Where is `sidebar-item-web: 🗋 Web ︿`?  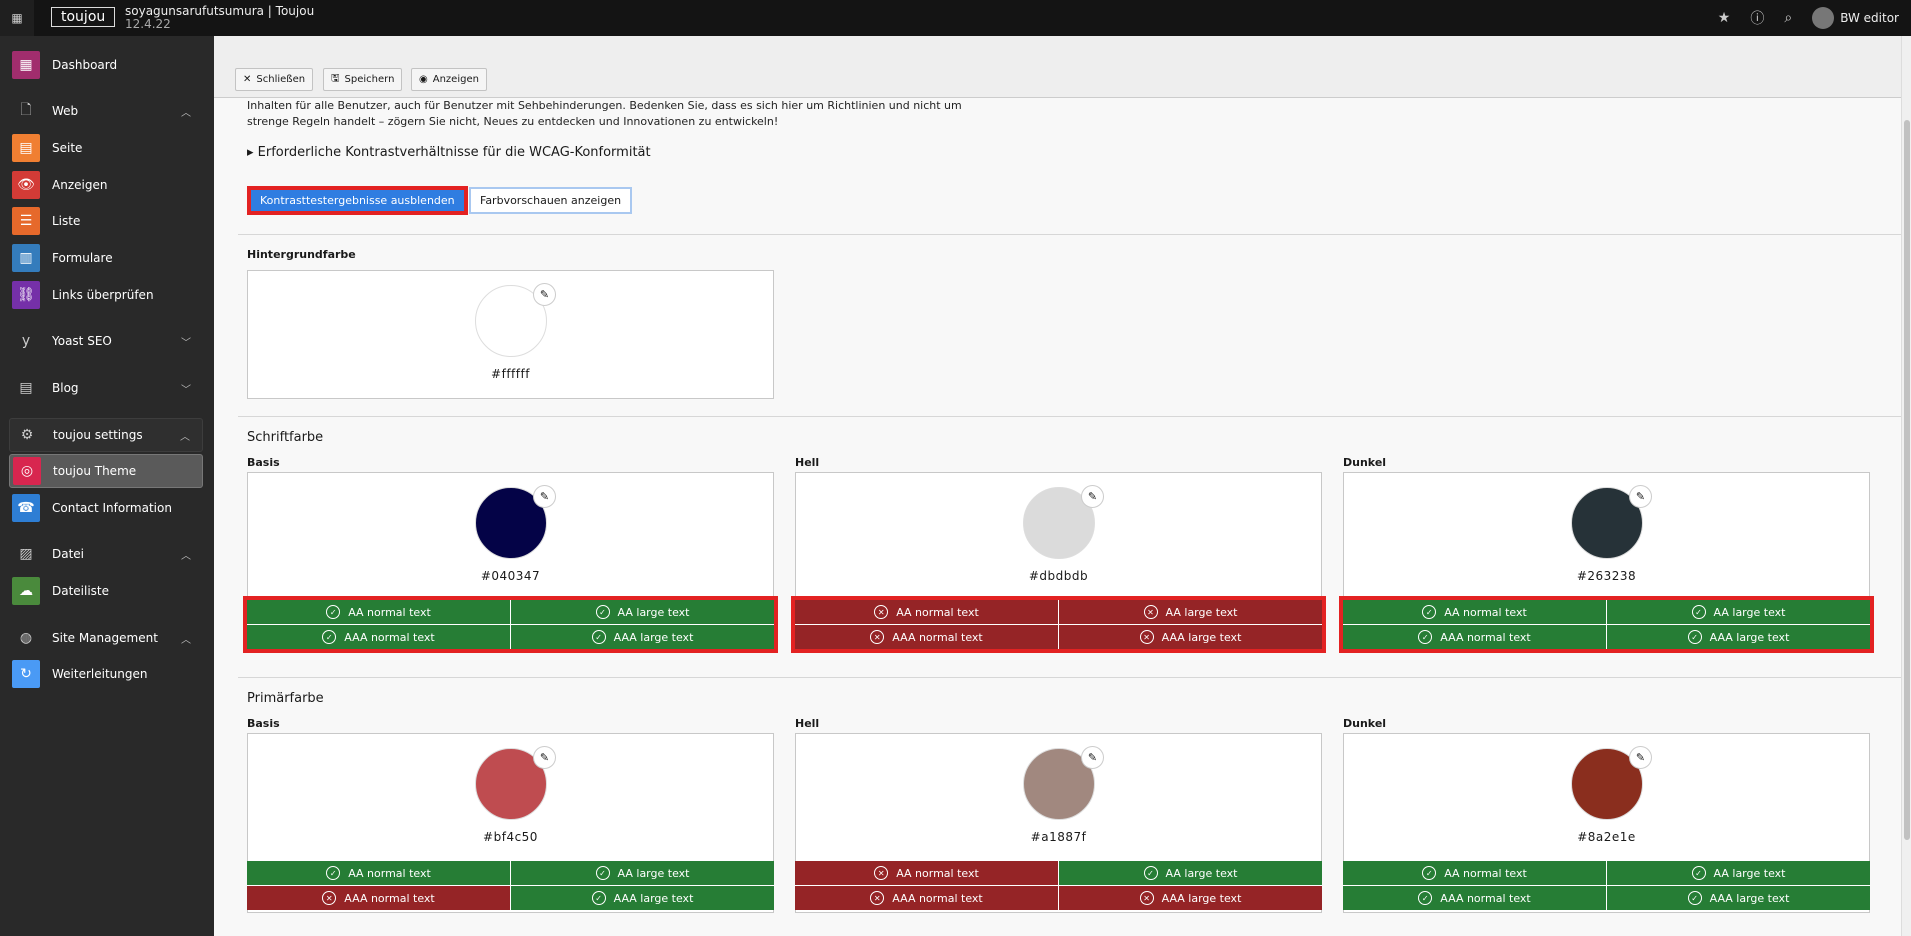 sidebar-item-web: 🗋 Web ︿ is located at coordinates (106, 111).